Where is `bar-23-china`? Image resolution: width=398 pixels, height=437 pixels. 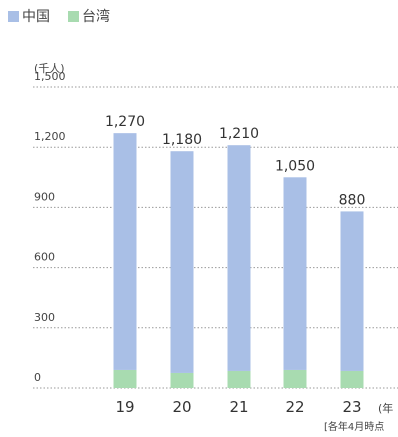 bar-23-china is located at coordinates (352, 291).